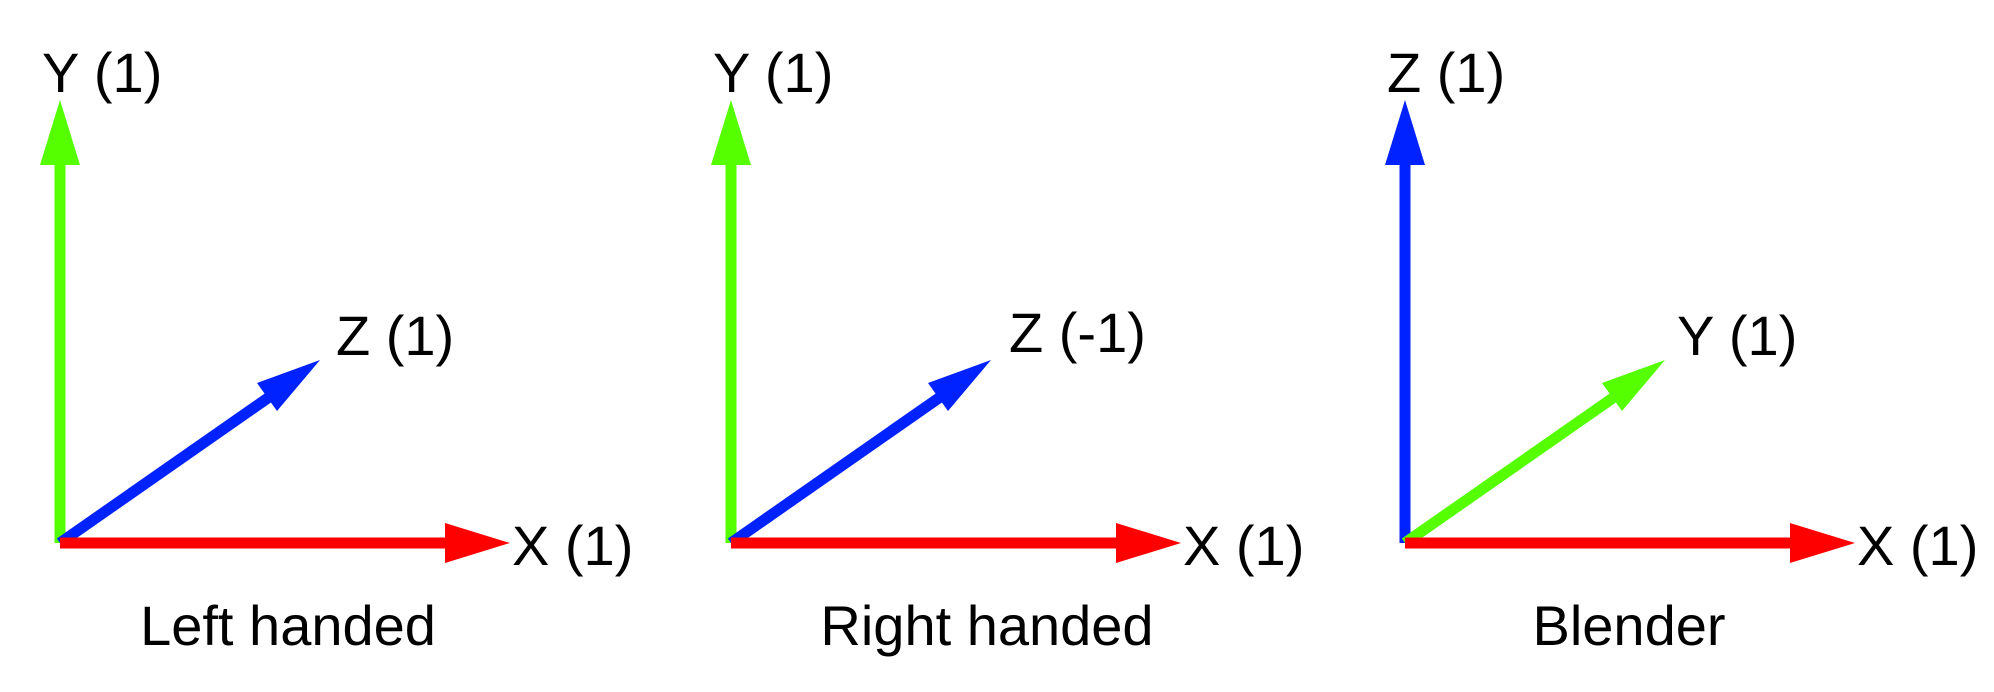 This screenshot has width=1994, height=692. I want to click on y-axis-arrow, so click(1512, 468).